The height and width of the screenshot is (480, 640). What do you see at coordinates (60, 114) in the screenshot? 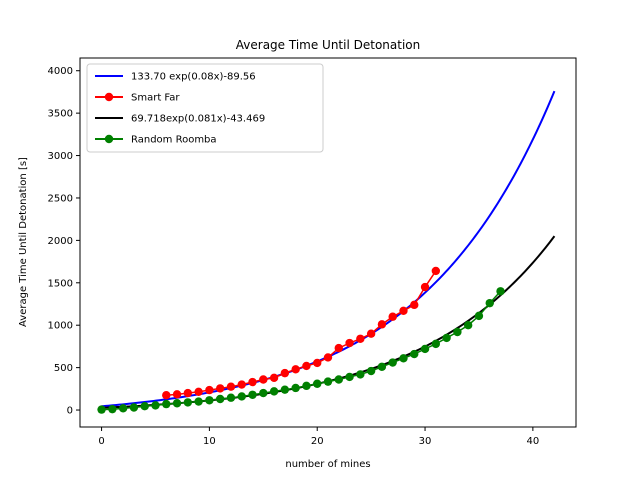
I see `y-tick-label: 3500` at bounding box center [60, 114].